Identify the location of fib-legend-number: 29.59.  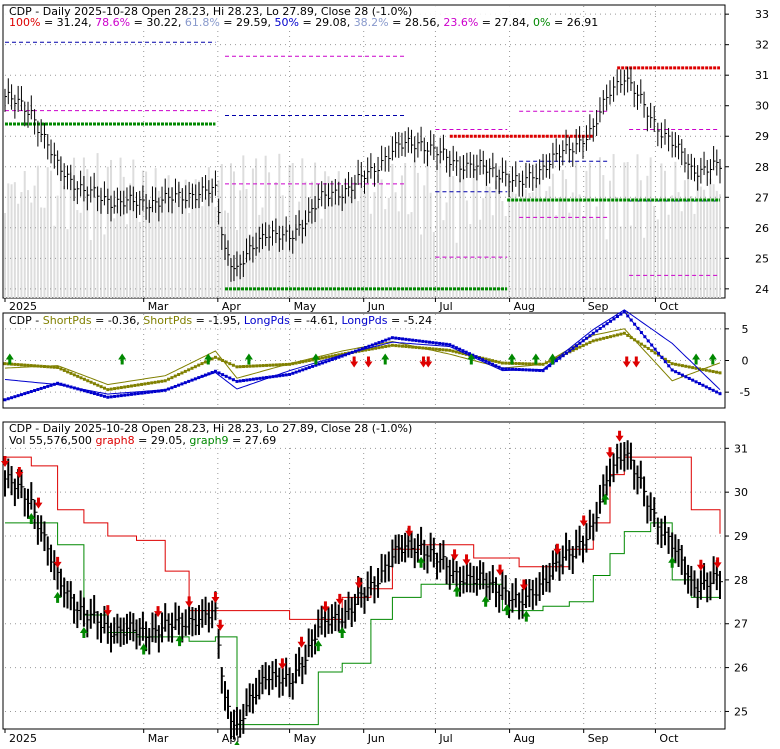
(252, 22).